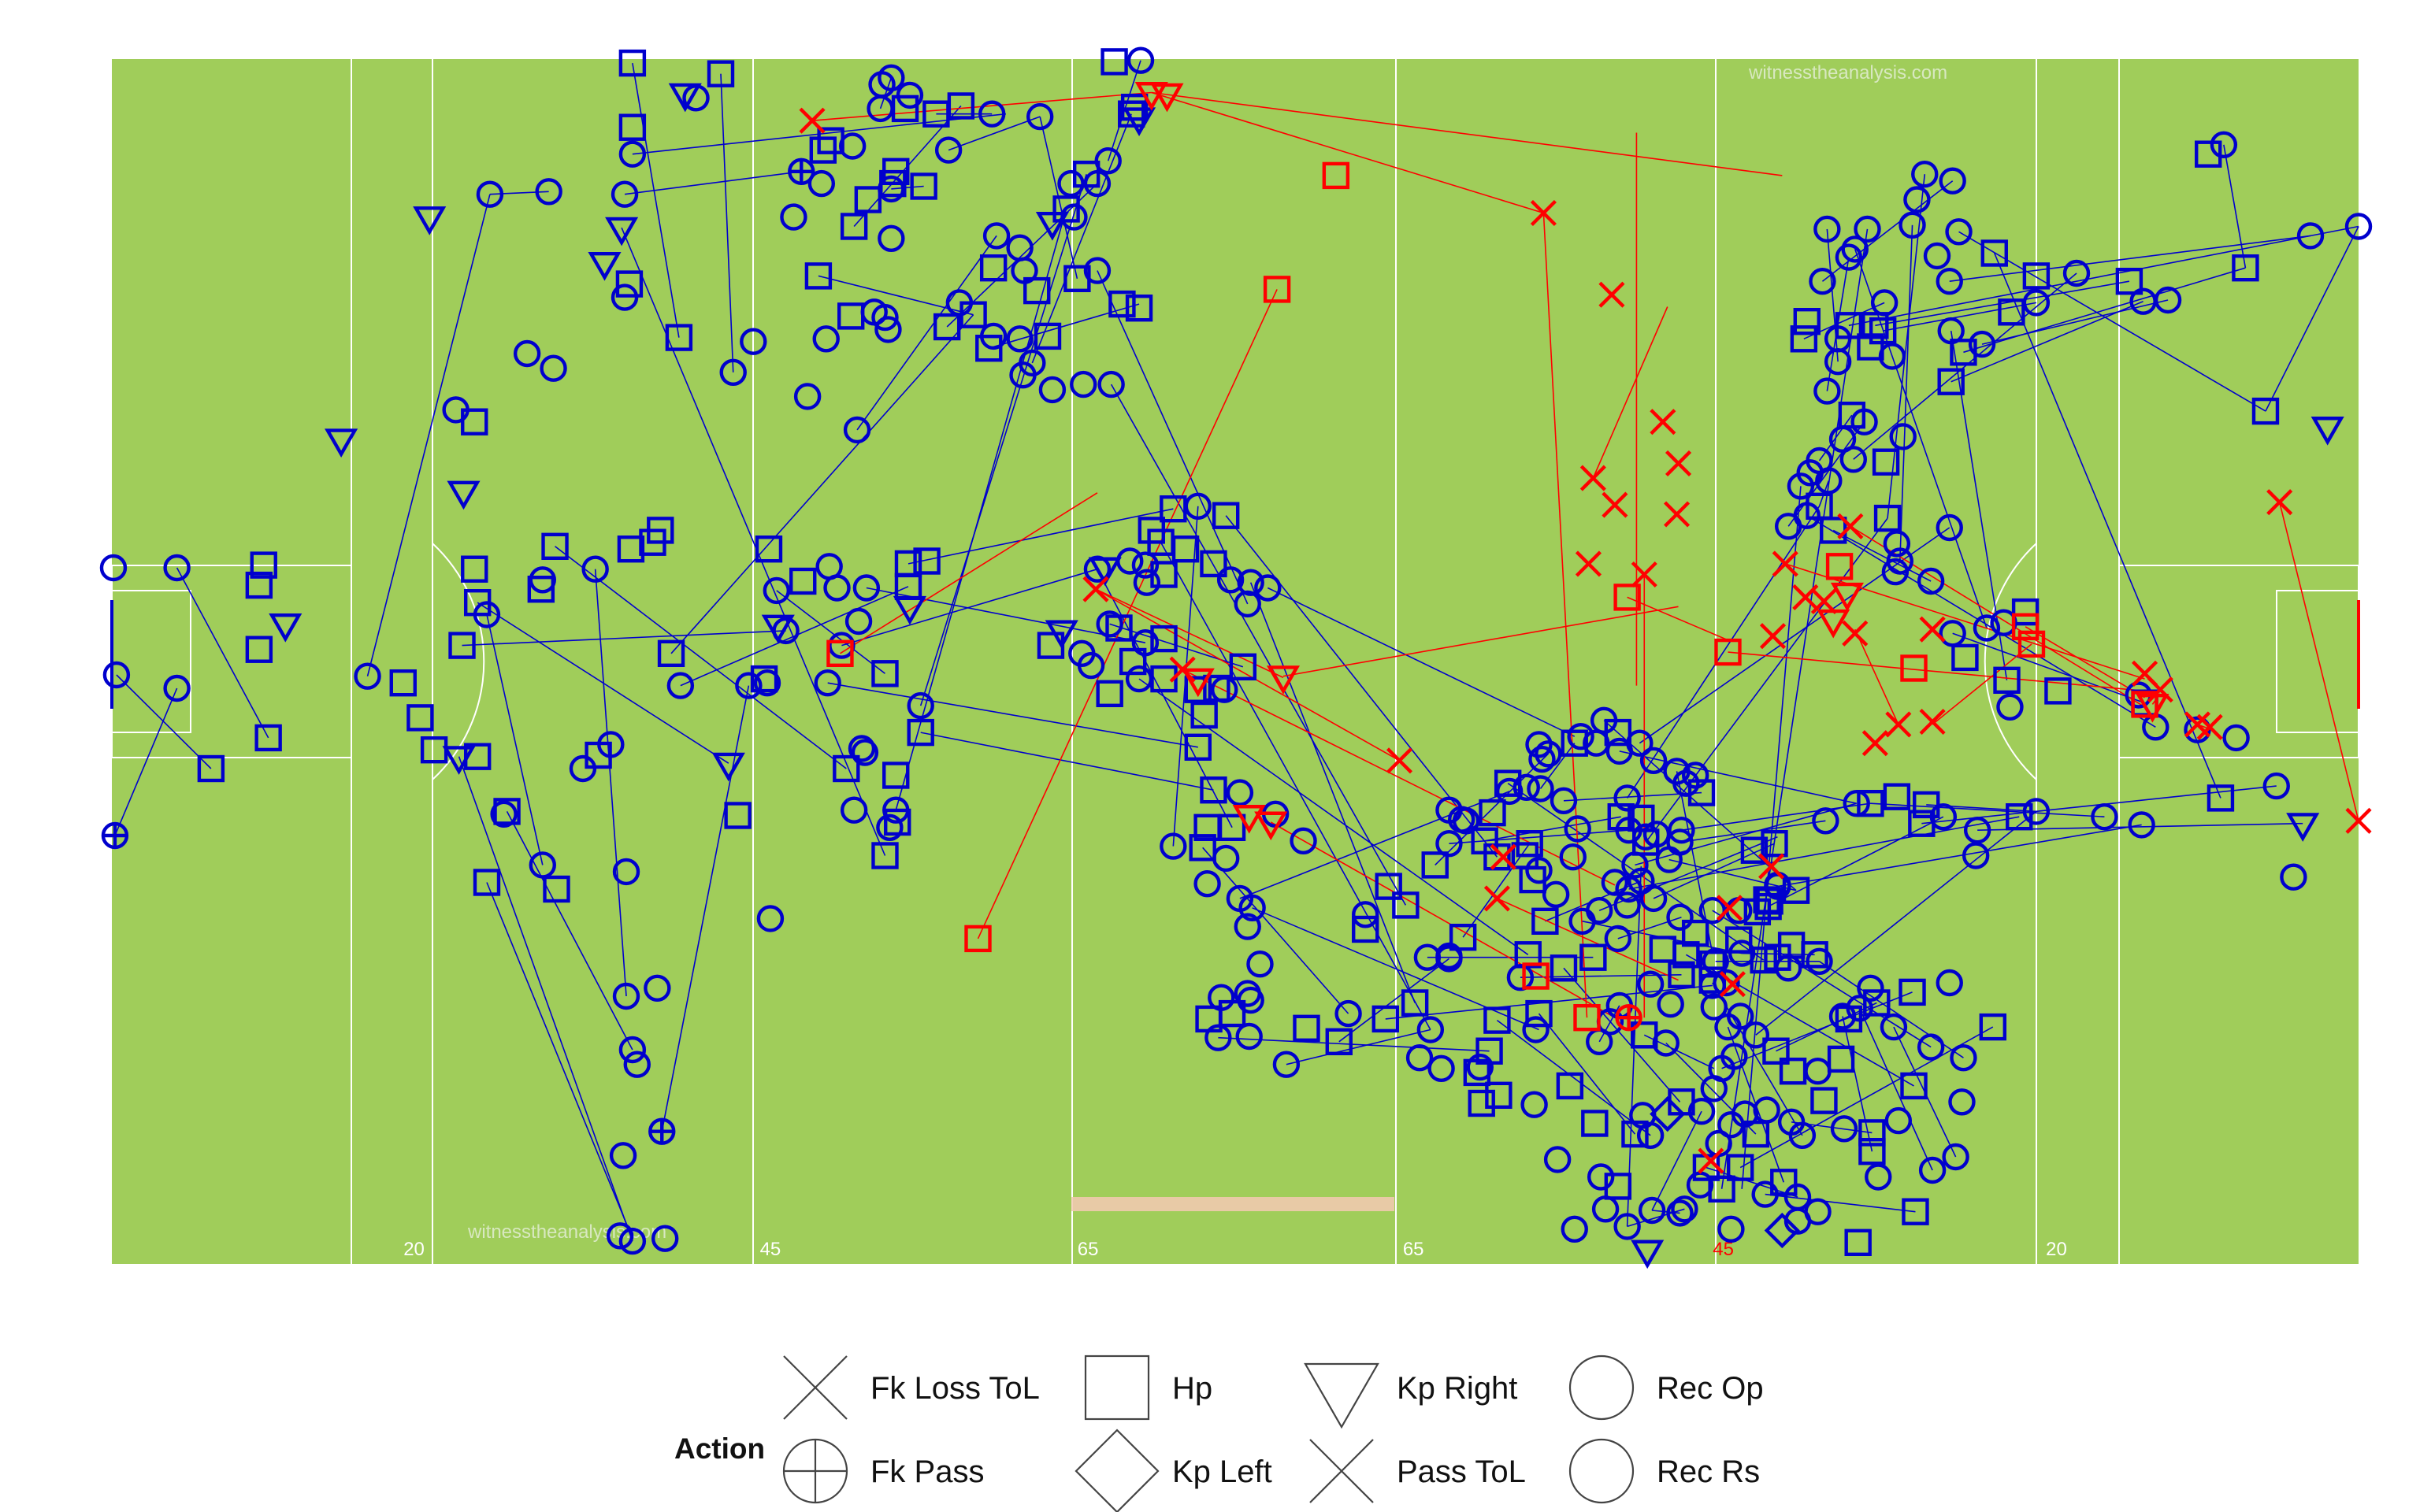  Describe the element at coordinates (1708, 1472) in the screenshot. I see `legend-label: Rec Rs` at that location.